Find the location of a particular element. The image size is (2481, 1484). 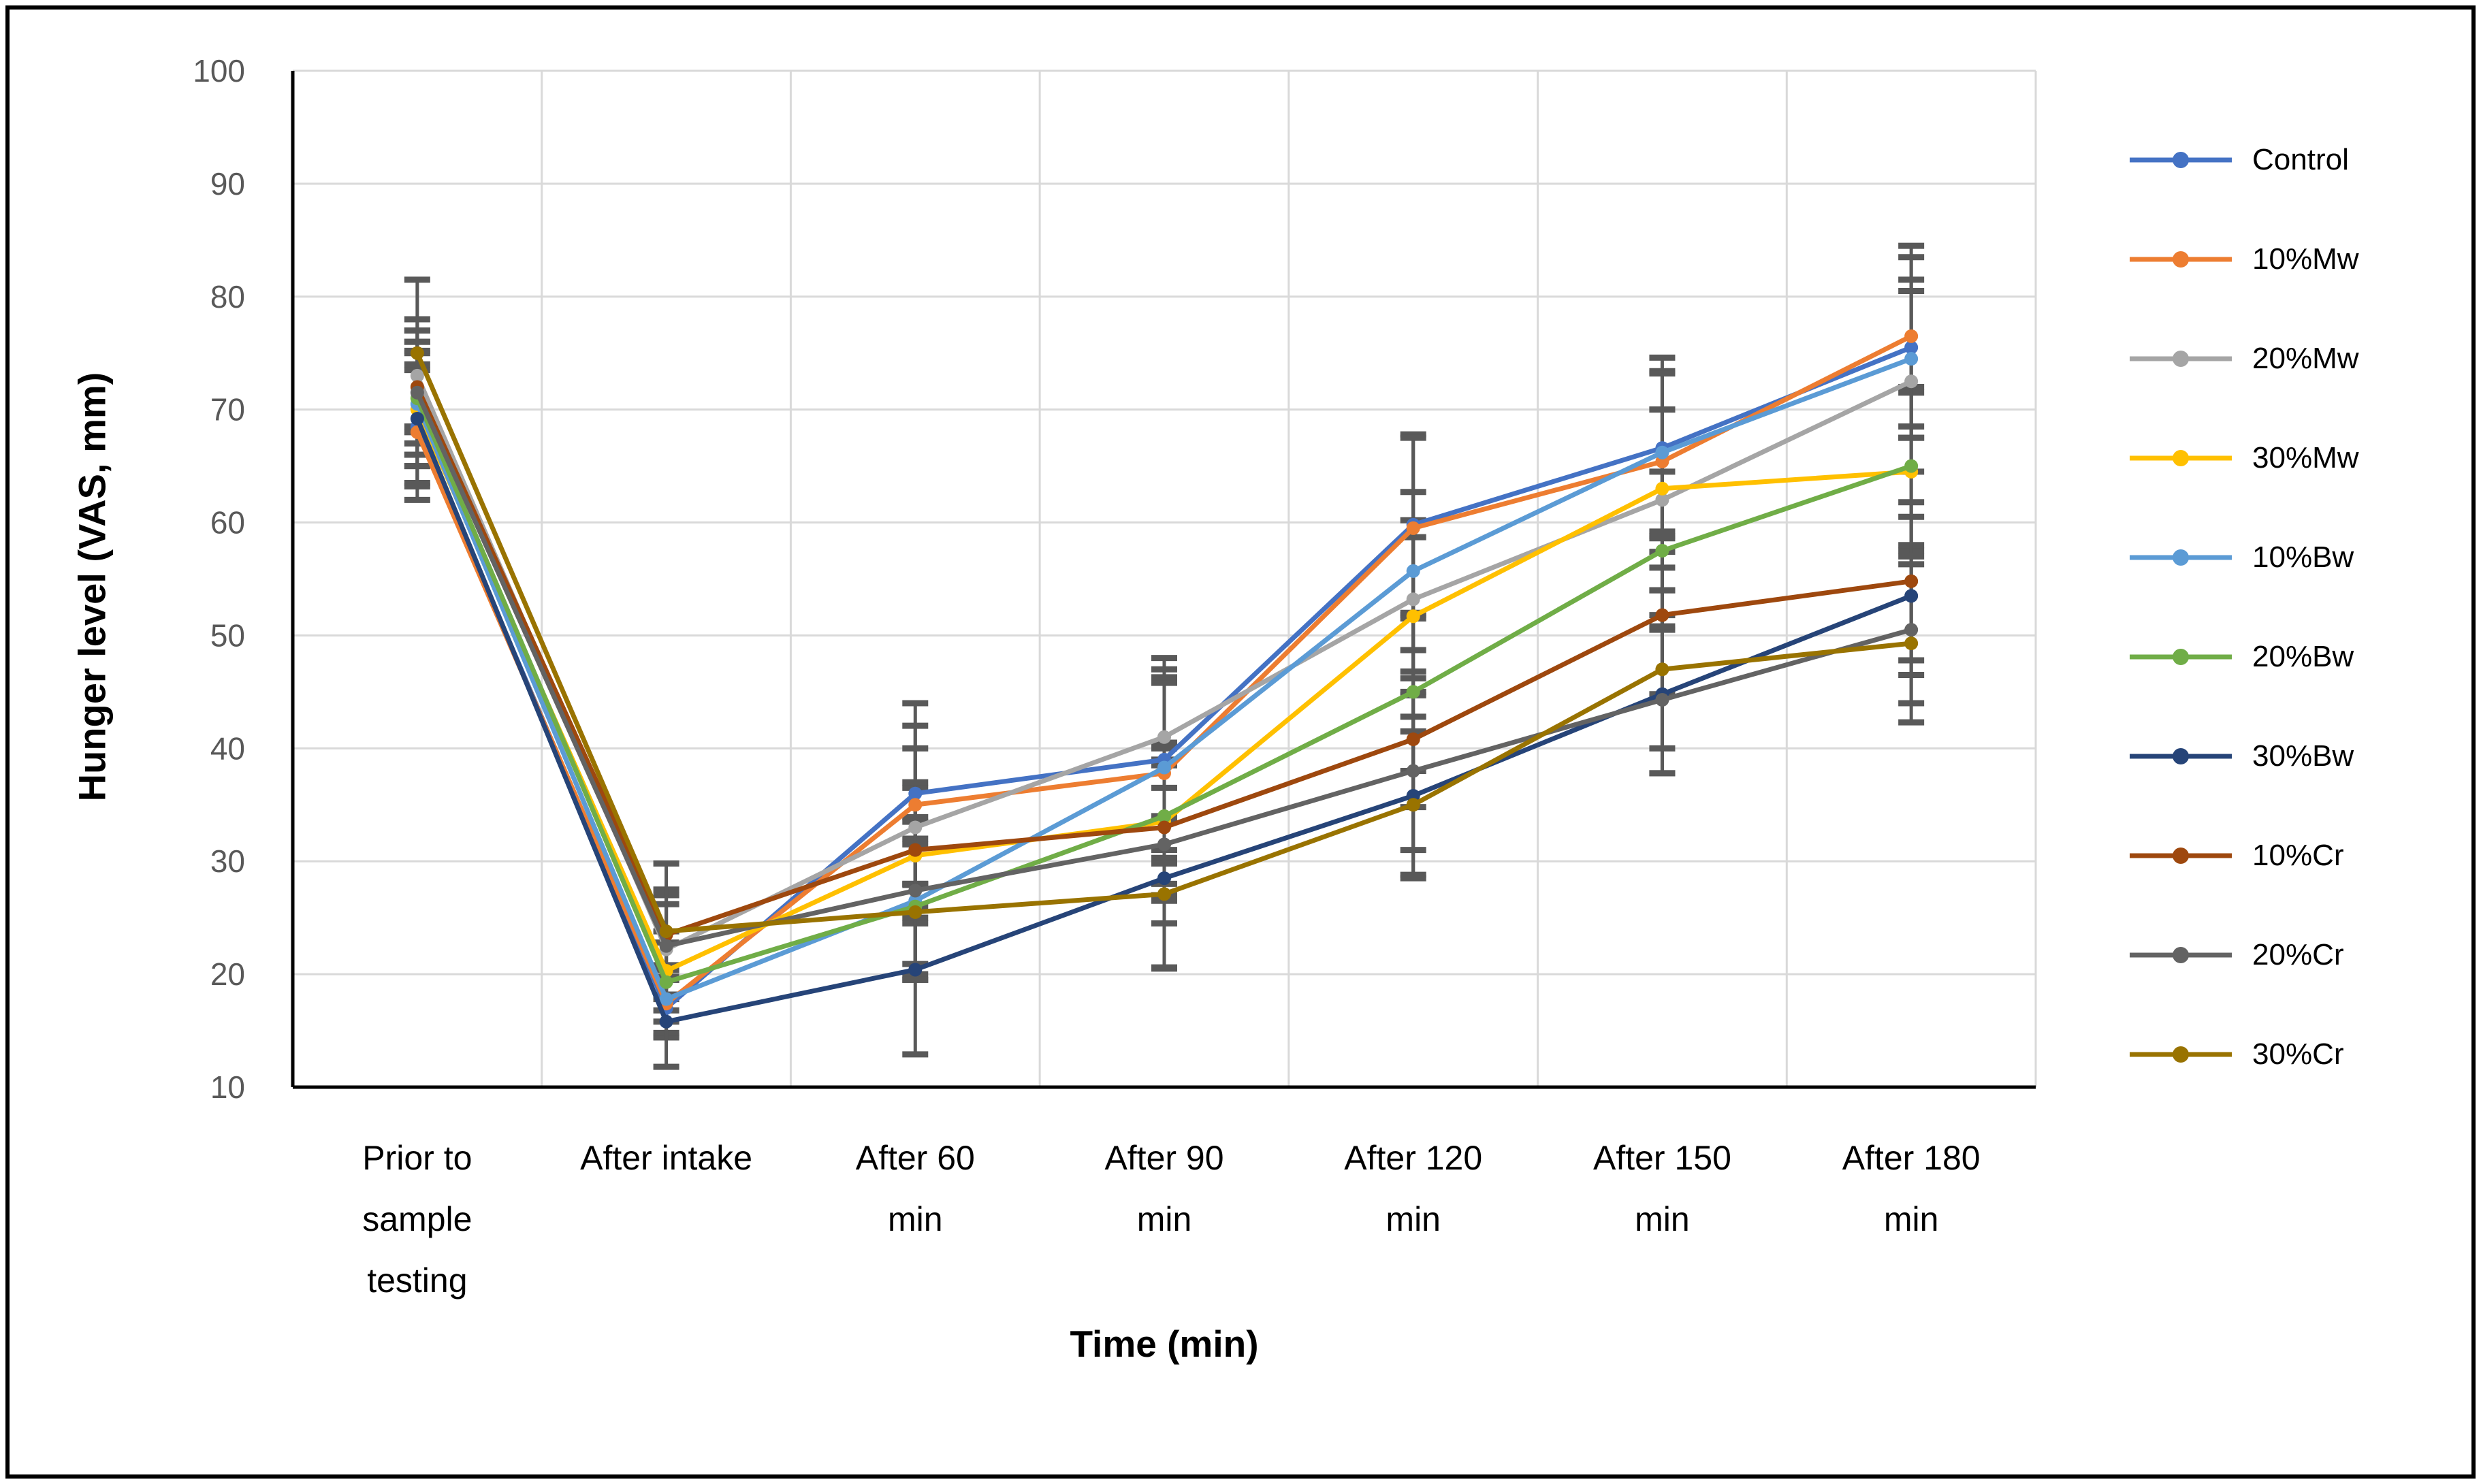

x-axis-title: Time (min) is located at coordinates (1164, 1344).